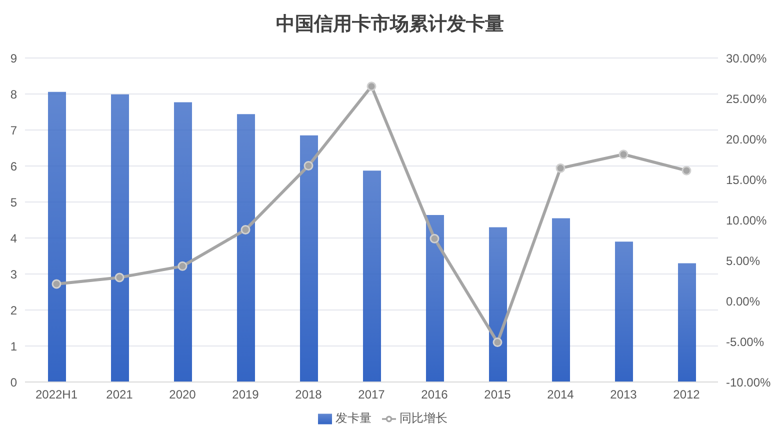  I want to click on y-tick-label: 6, so click(14, 166).